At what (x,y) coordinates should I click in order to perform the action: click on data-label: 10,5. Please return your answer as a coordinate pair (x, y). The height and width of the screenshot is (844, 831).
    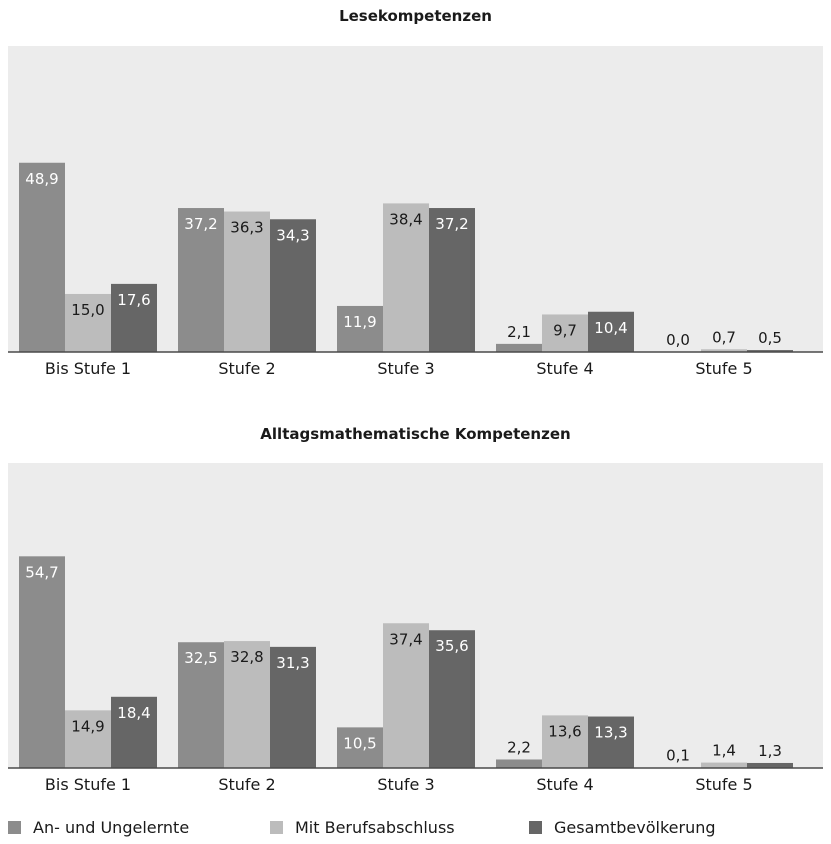
    Looking at the image, I should click on (359, 743).